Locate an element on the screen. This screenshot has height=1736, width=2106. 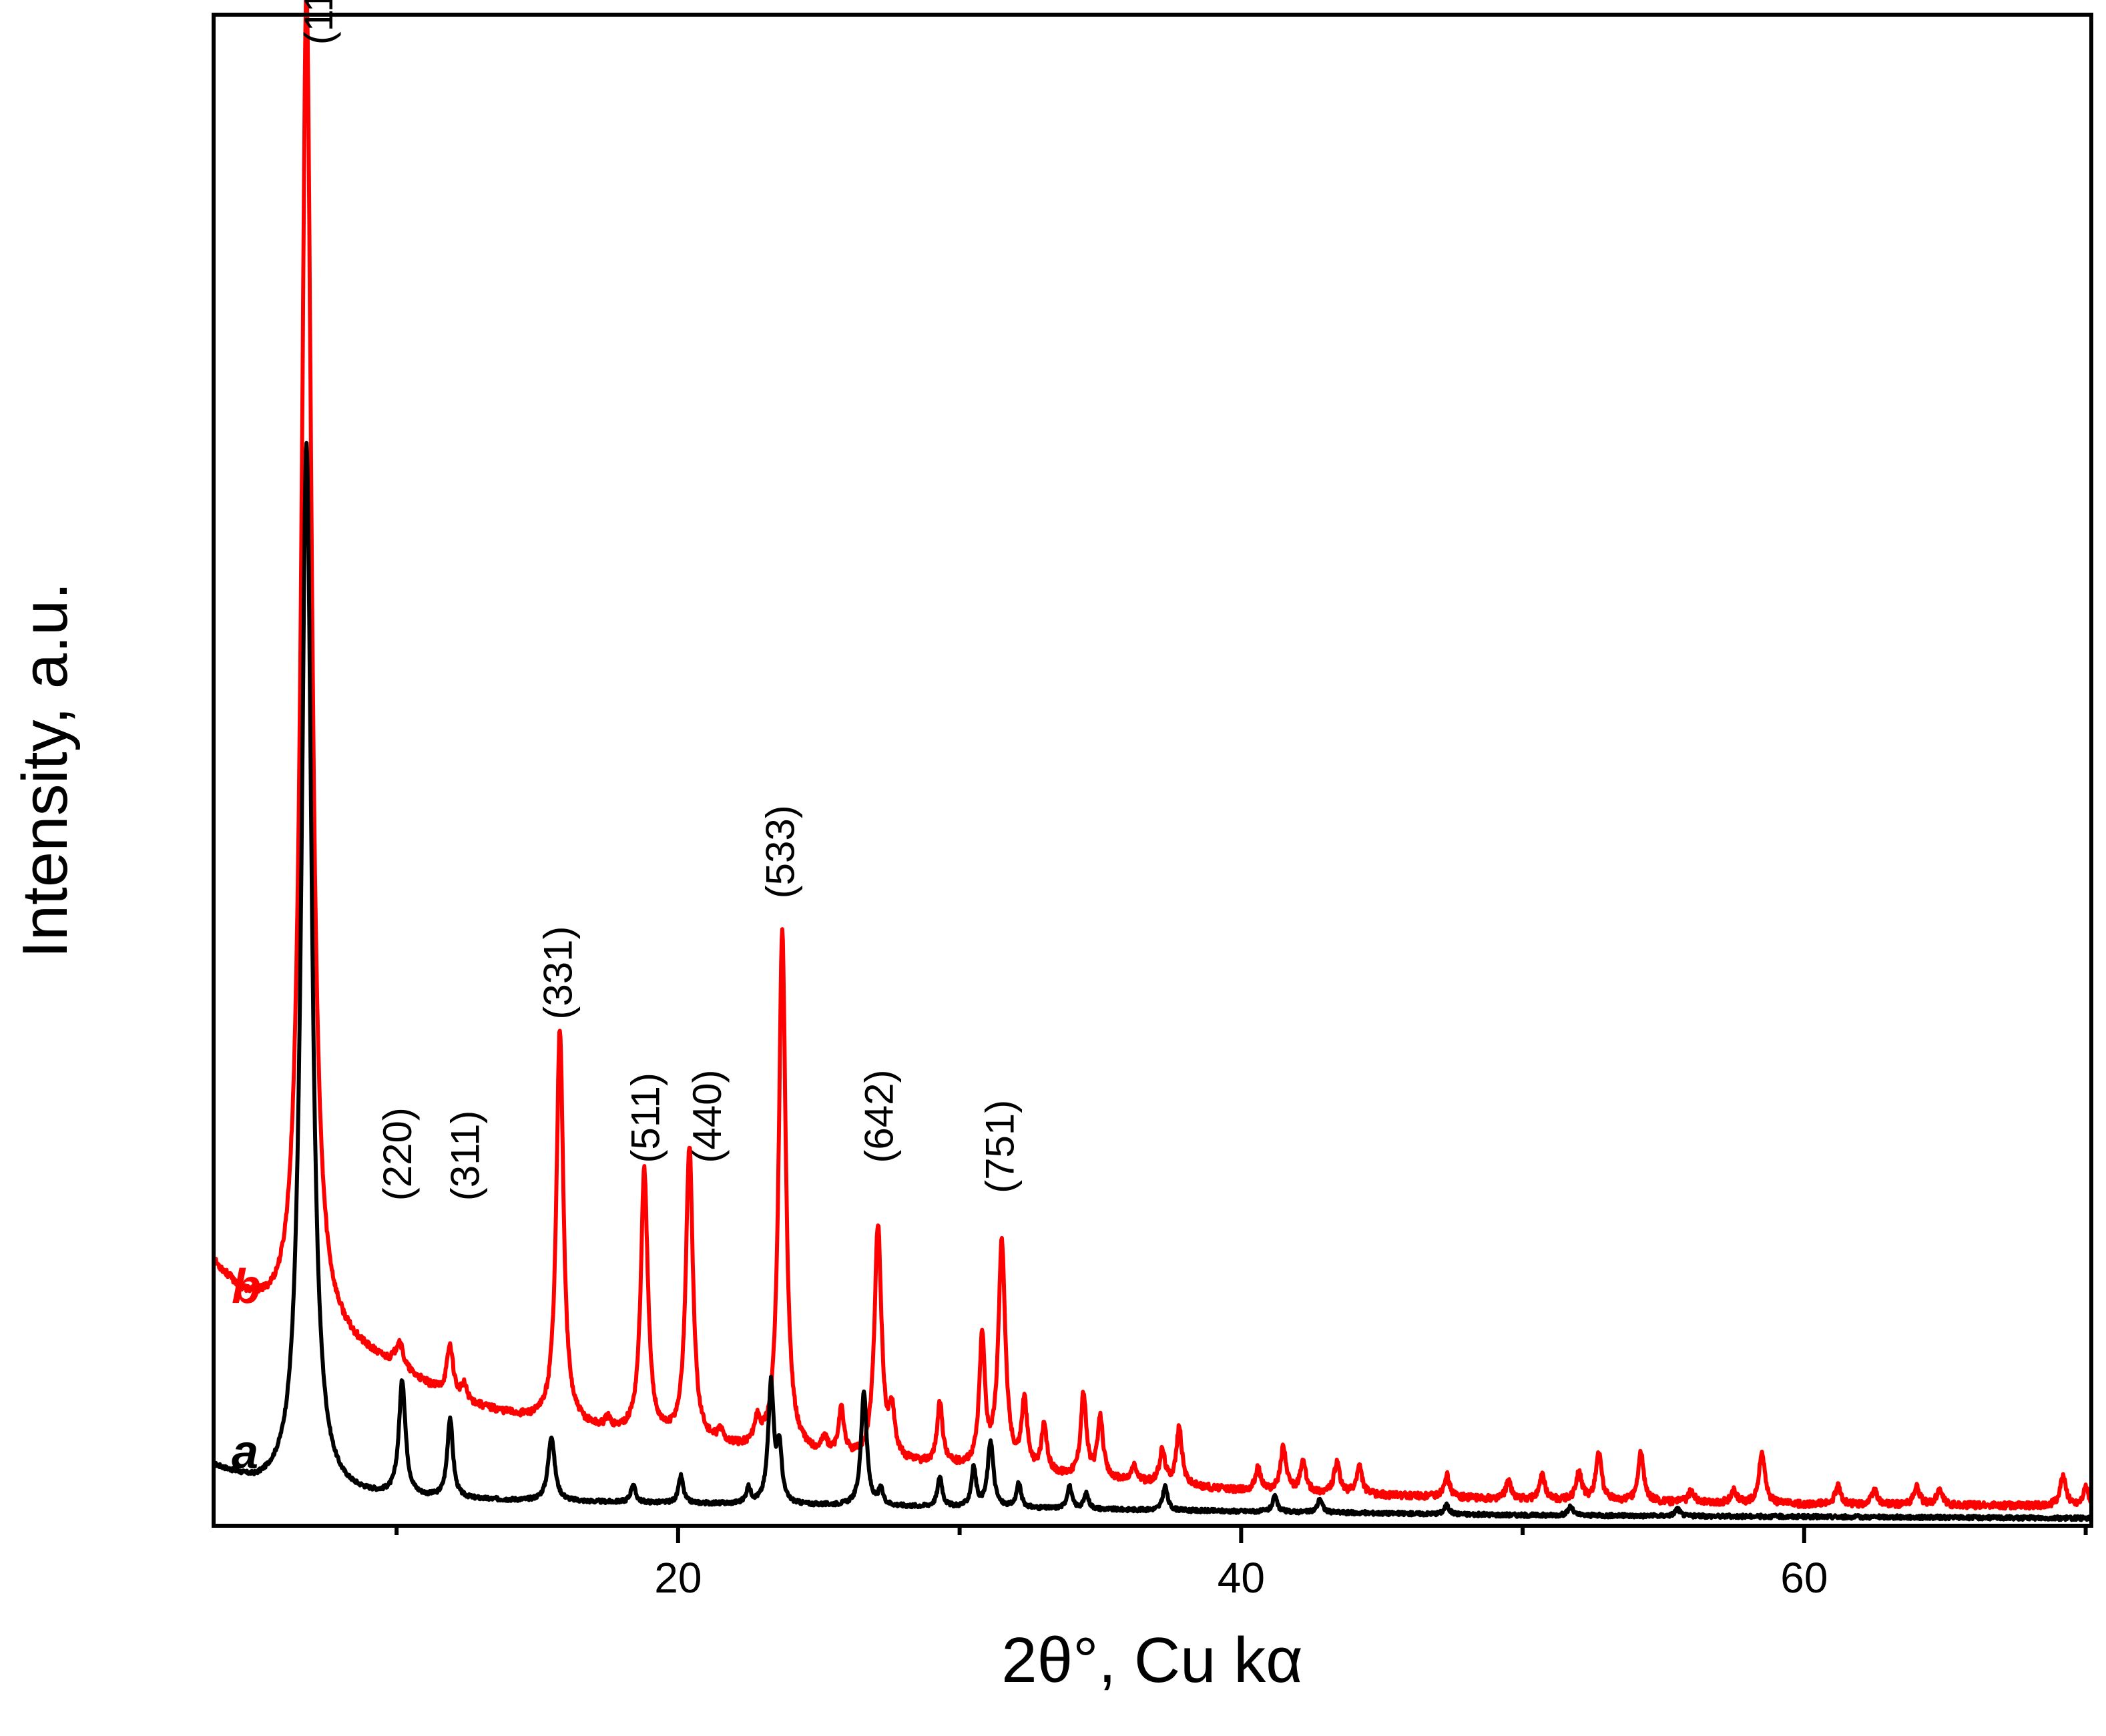
peak-label: (642) is located at coordinates (878, 1116).